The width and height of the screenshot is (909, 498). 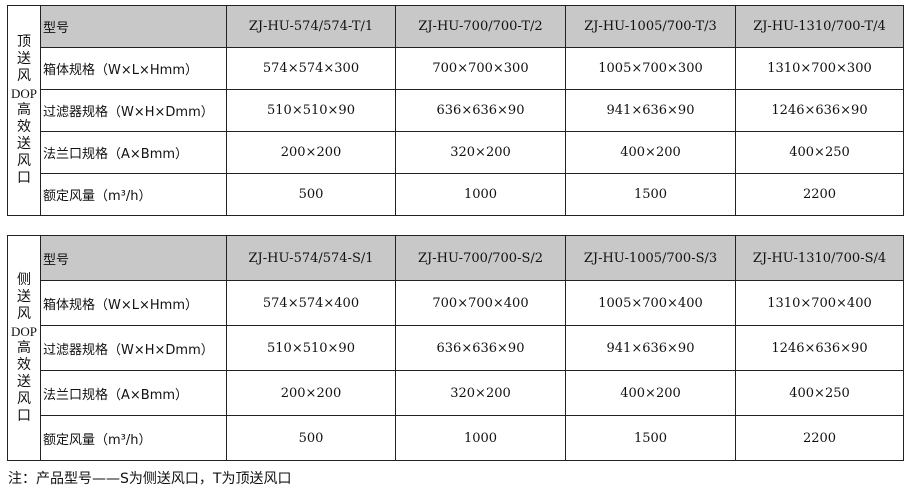 What do you see at coordinates (650, 26) in the screenshot?
I see `model-name: ZJ-HU-1005/700-T/3` at bounding box center [650, 26].